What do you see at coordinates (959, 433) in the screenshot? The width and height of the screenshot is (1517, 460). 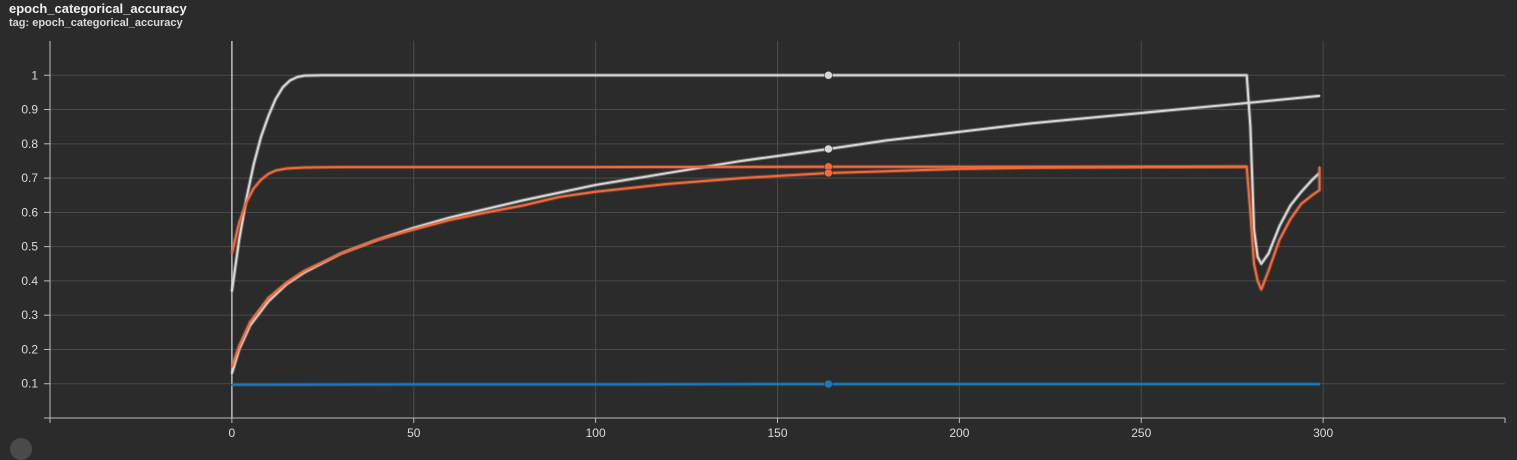 I see `x-tick-label: 200` at bounding box center [959, 433].